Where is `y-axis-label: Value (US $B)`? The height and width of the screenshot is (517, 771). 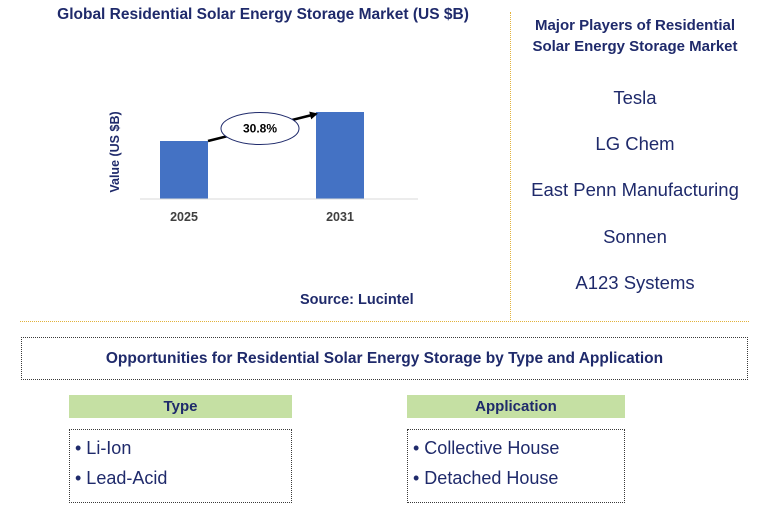 y-axis-label: Value (US $B) is located at coordinates (115, 151).